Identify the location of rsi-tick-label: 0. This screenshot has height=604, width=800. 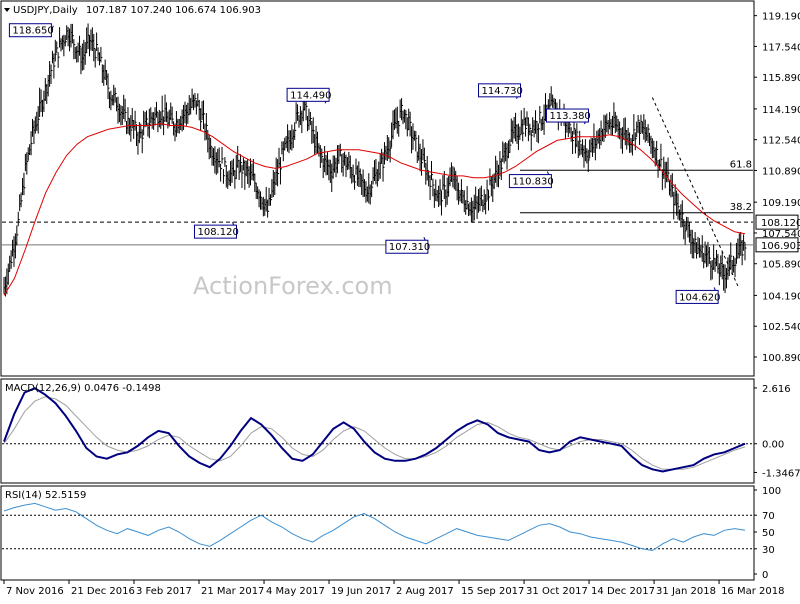
(765, 575).